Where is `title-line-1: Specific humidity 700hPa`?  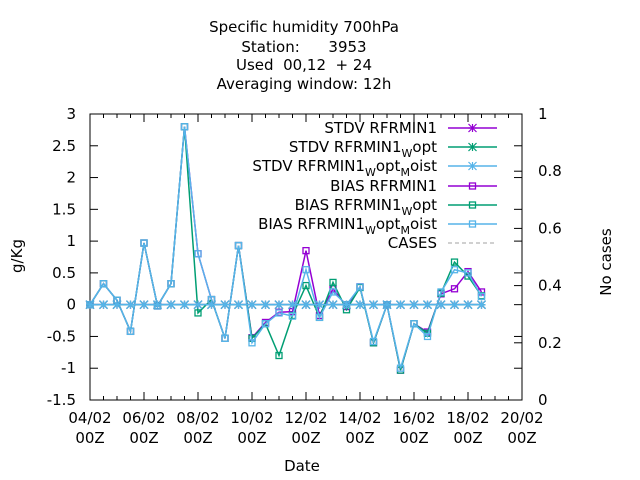 title-line-1: Specific humidity 700hPa is located at coordinates (304, 27).